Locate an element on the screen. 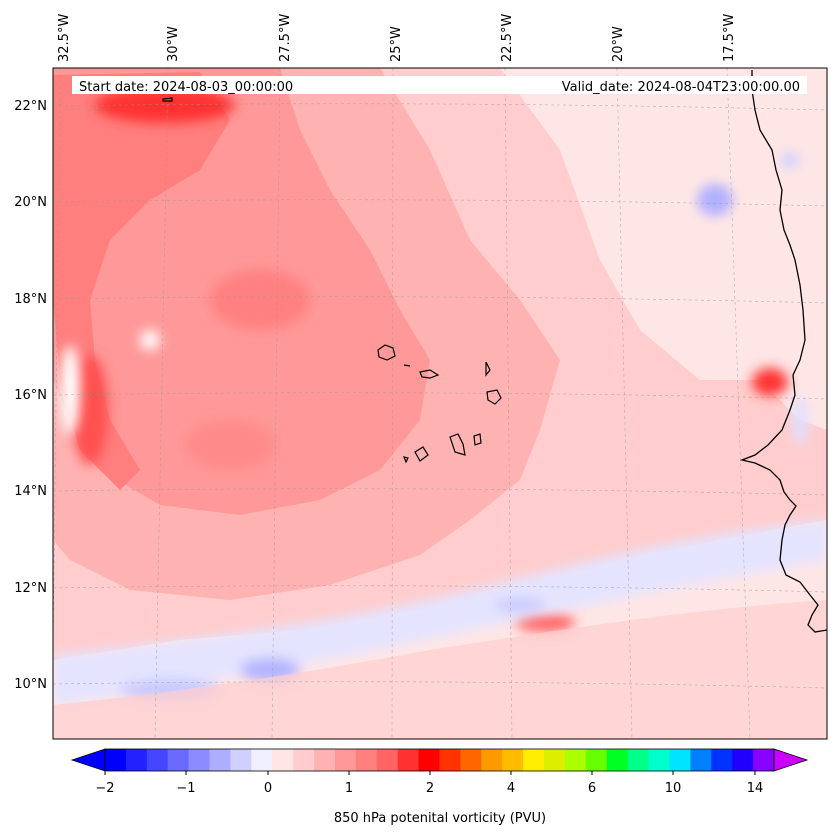 This screenshot has width=837, height=836. coastline-africa is located at coordinates (783, 351).